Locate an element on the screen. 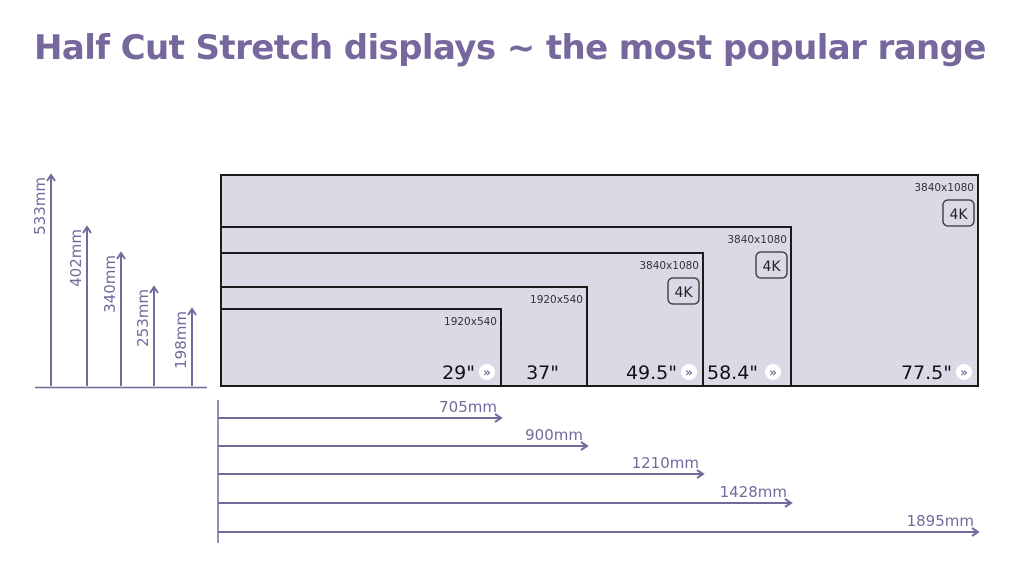 Image resolution: width=1024 pixels, height=576 pixels. width-label: 1428mm is located at coordinates (753, 492).